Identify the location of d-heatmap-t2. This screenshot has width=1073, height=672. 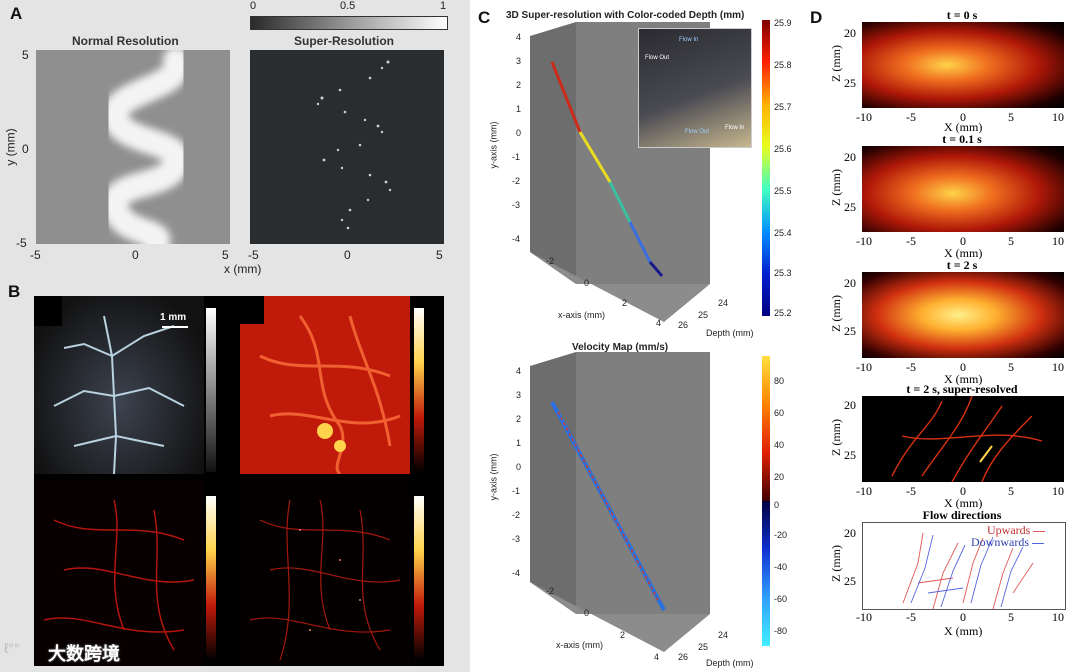
(963, 315).